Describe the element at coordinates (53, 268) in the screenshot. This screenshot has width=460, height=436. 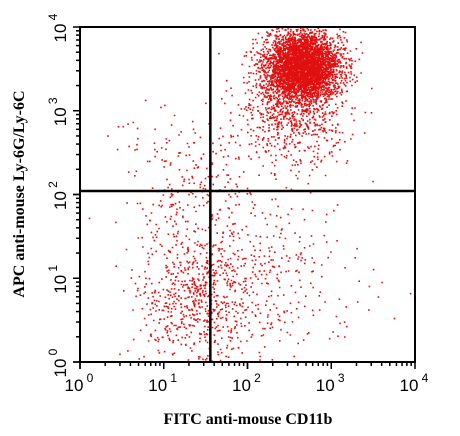
I see `y-tick-exponent: 1` at that location.